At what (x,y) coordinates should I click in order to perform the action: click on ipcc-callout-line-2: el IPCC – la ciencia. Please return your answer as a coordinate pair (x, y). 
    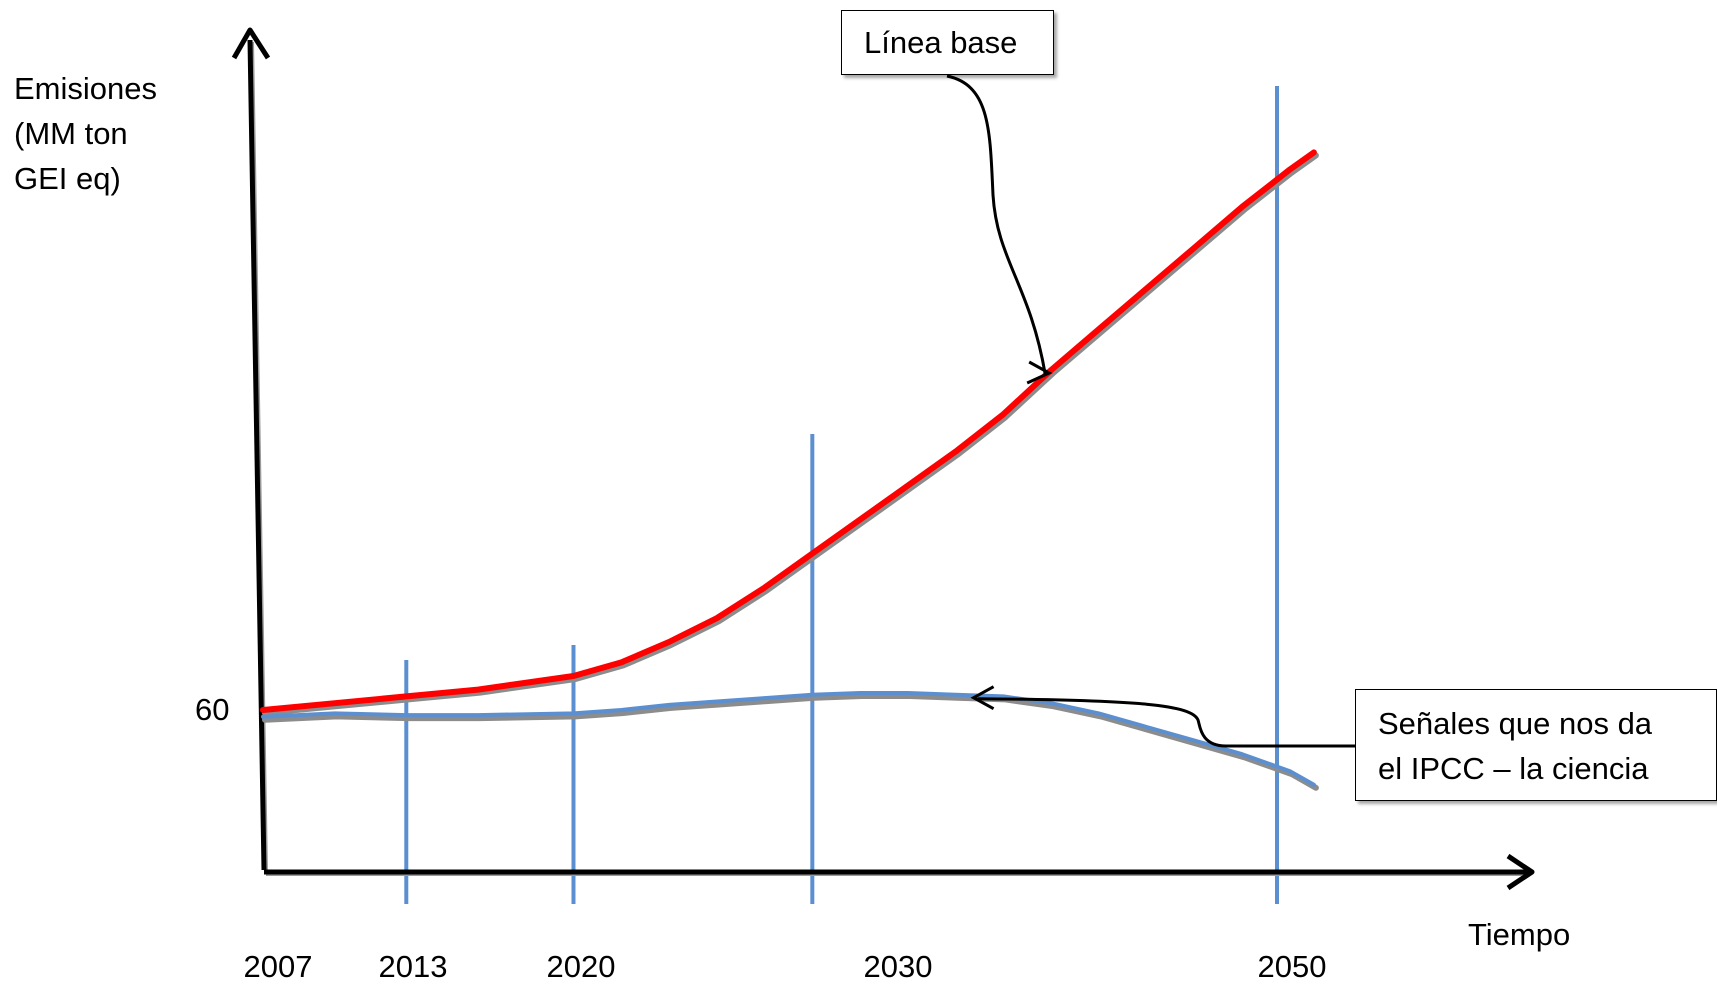
    Looking at the image, I should click on (1513, 768).